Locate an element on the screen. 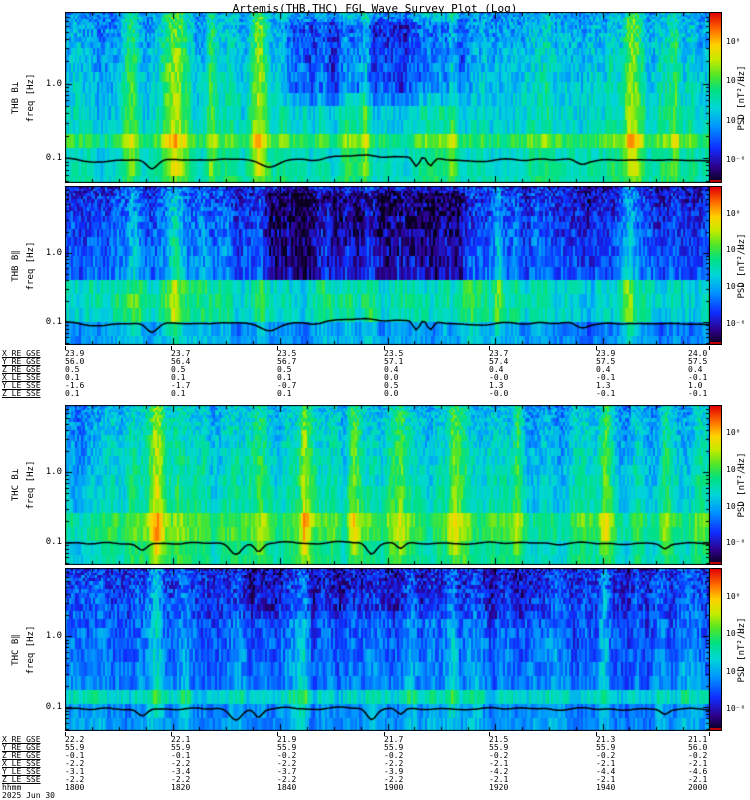 This screenshot has height=800, width=750. ephemeris-value: 56.7 is located at coordinates (287, 361).